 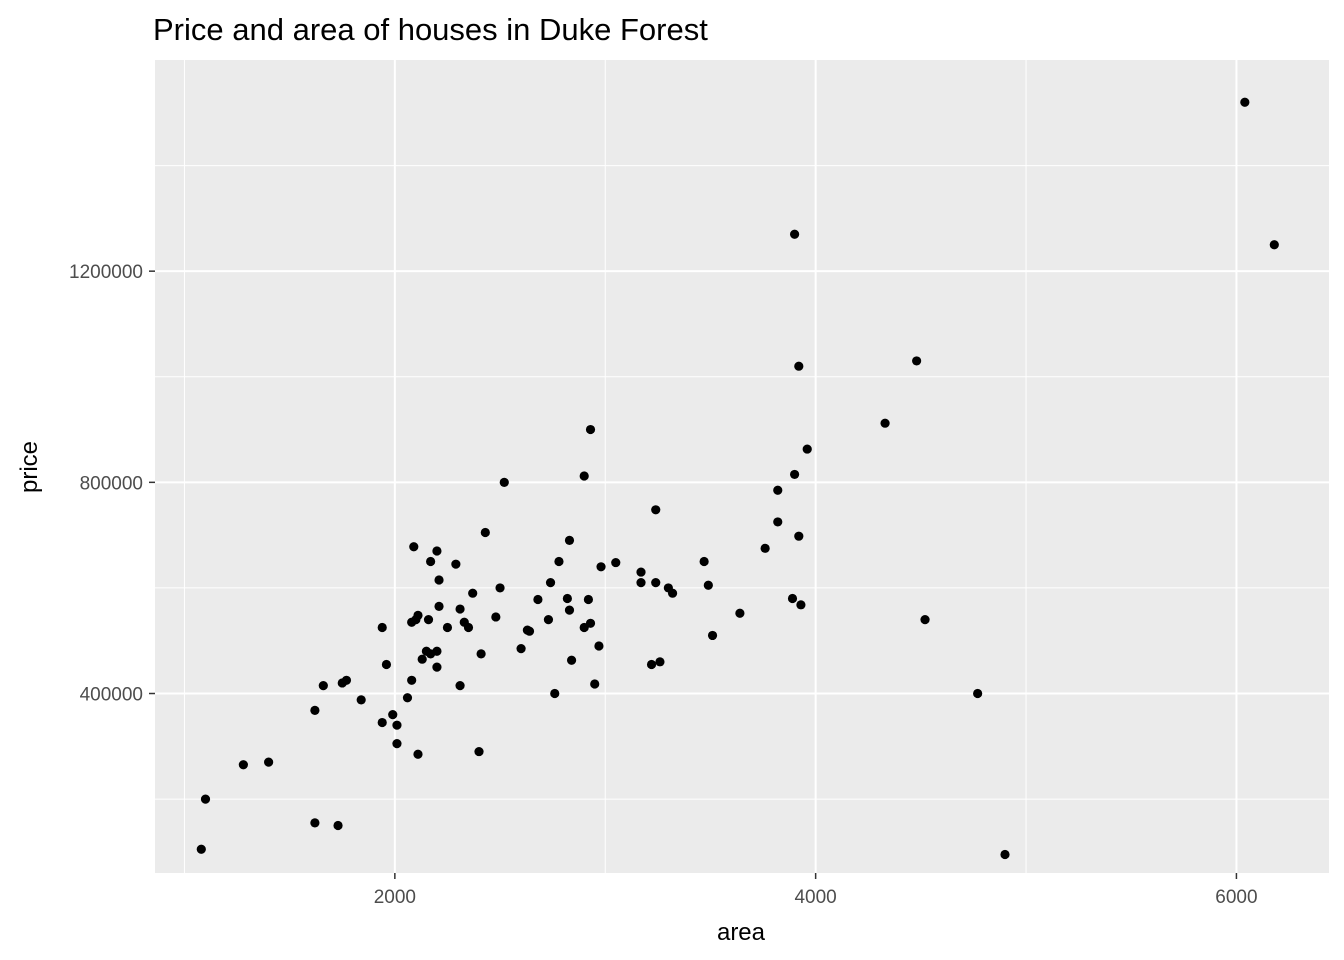 I want to click on x-tick-label: 4000, so click(x=815, y=897).